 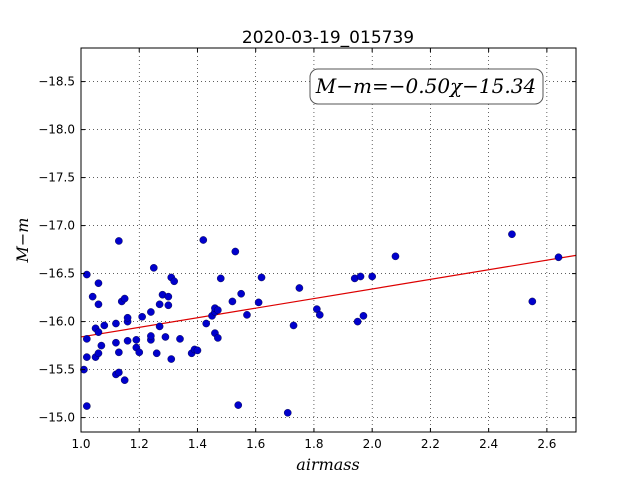 I want to click on y-tick-label: −18.0, so click(x=56, y=130).